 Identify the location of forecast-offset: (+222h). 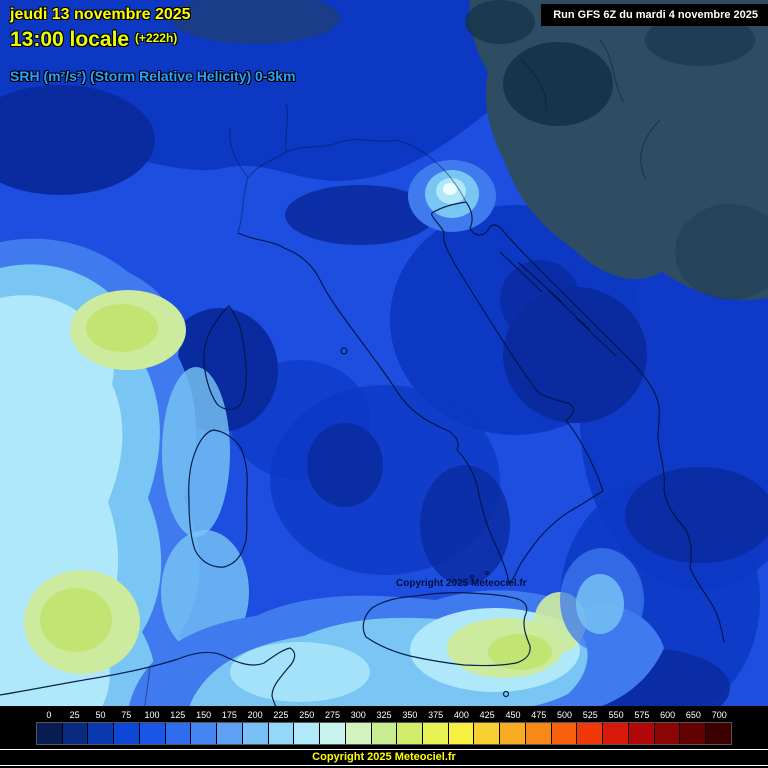
(156, 38).